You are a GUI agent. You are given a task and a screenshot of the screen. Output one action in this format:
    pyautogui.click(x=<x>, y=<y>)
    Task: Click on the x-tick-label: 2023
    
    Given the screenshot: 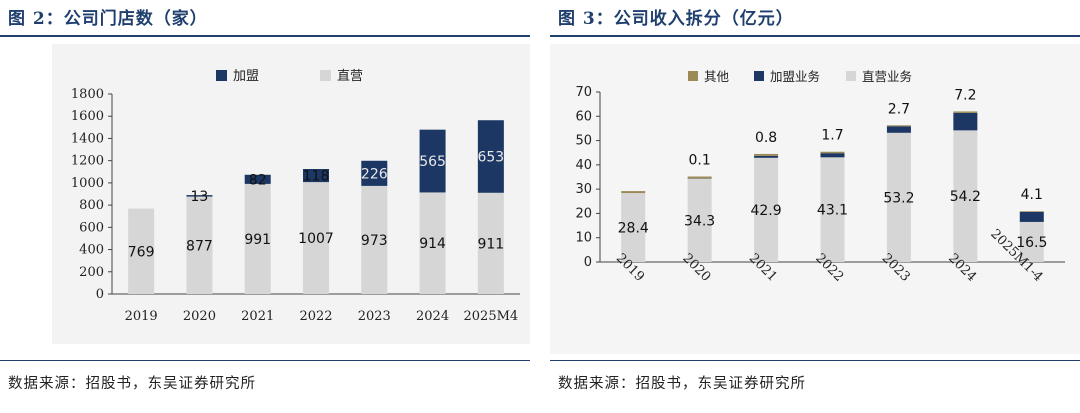 What is the action you would take?
    pyautogui.click(x=374, y=316)
    